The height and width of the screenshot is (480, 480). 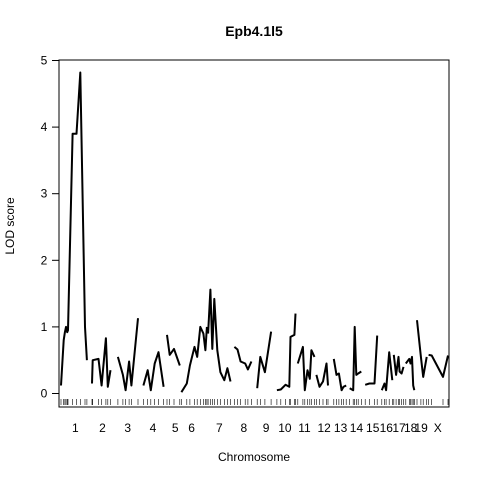 I want to click on chromosome-label-5: 5, so click(x=175, y=428).